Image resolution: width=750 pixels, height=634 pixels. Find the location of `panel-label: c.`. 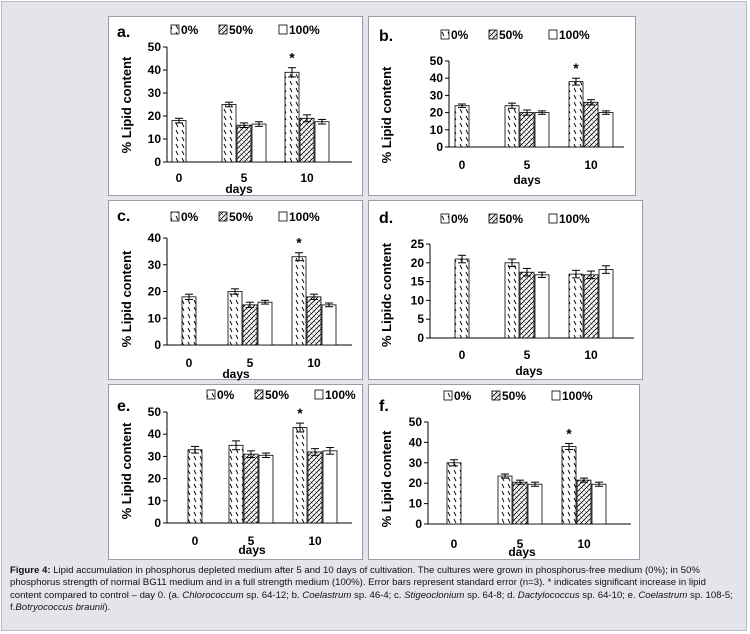

panel-label: c. is located at coordinates (123, 216).